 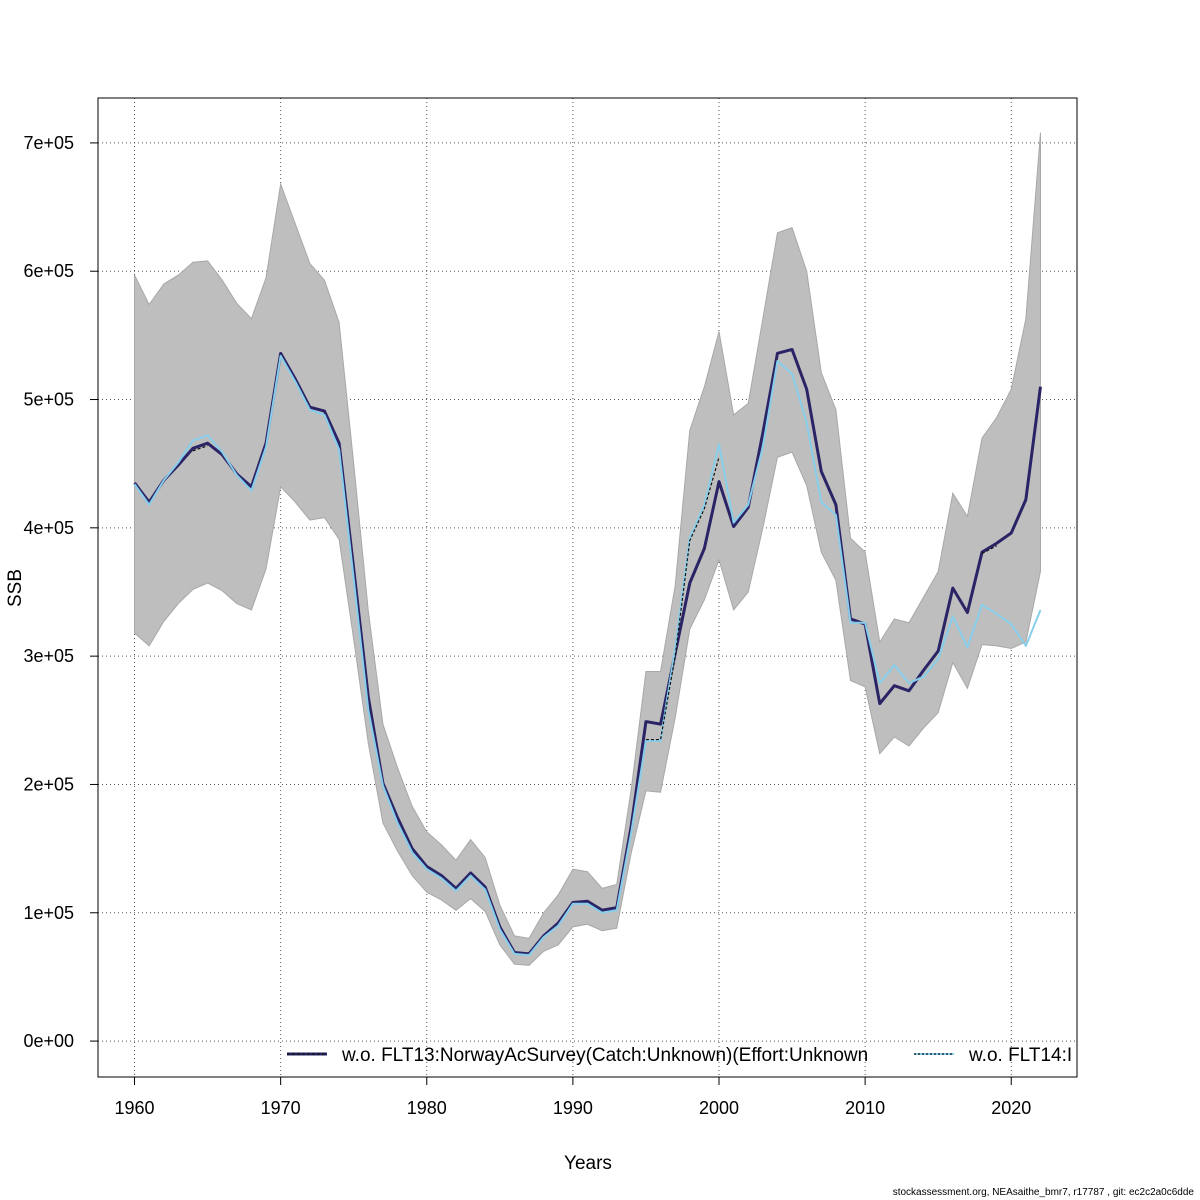 What do you see at coordinates (588, 1163) in the screenshot?
I see `x-axis-title: Years` at bounding box center [588, 1163].